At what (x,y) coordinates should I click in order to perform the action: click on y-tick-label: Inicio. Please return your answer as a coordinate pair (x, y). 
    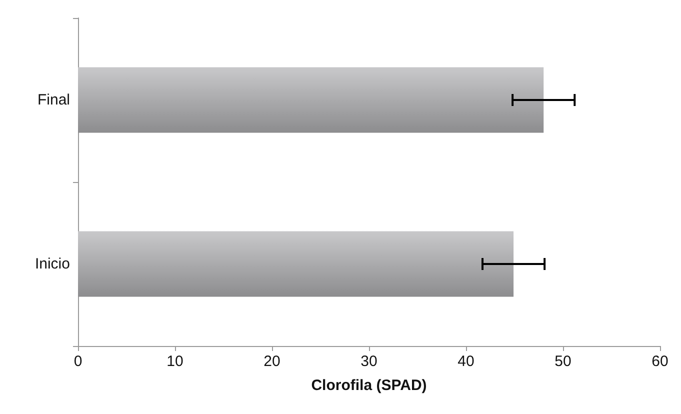
    Looking at the image, I should click on (52, 264).